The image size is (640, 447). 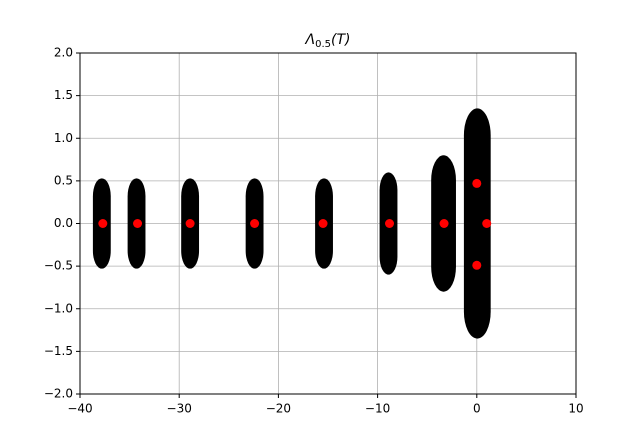 I want to click on y-tick-label: 0.5, so click(x=63, y=180).